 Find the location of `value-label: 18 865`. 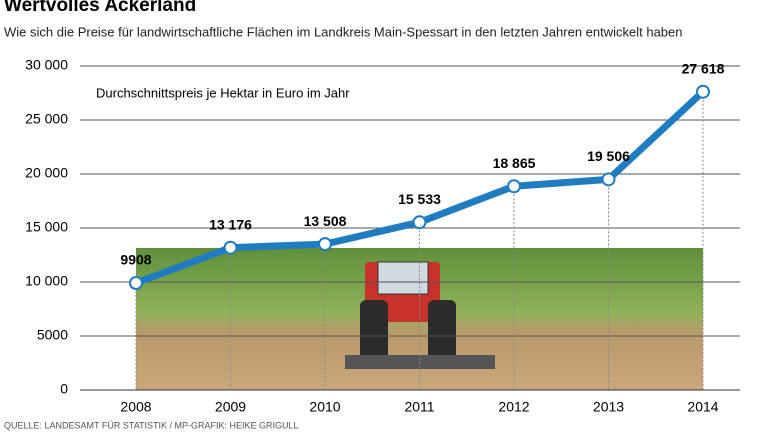

value-label: 18 865 is located at coordinates (514, 163).